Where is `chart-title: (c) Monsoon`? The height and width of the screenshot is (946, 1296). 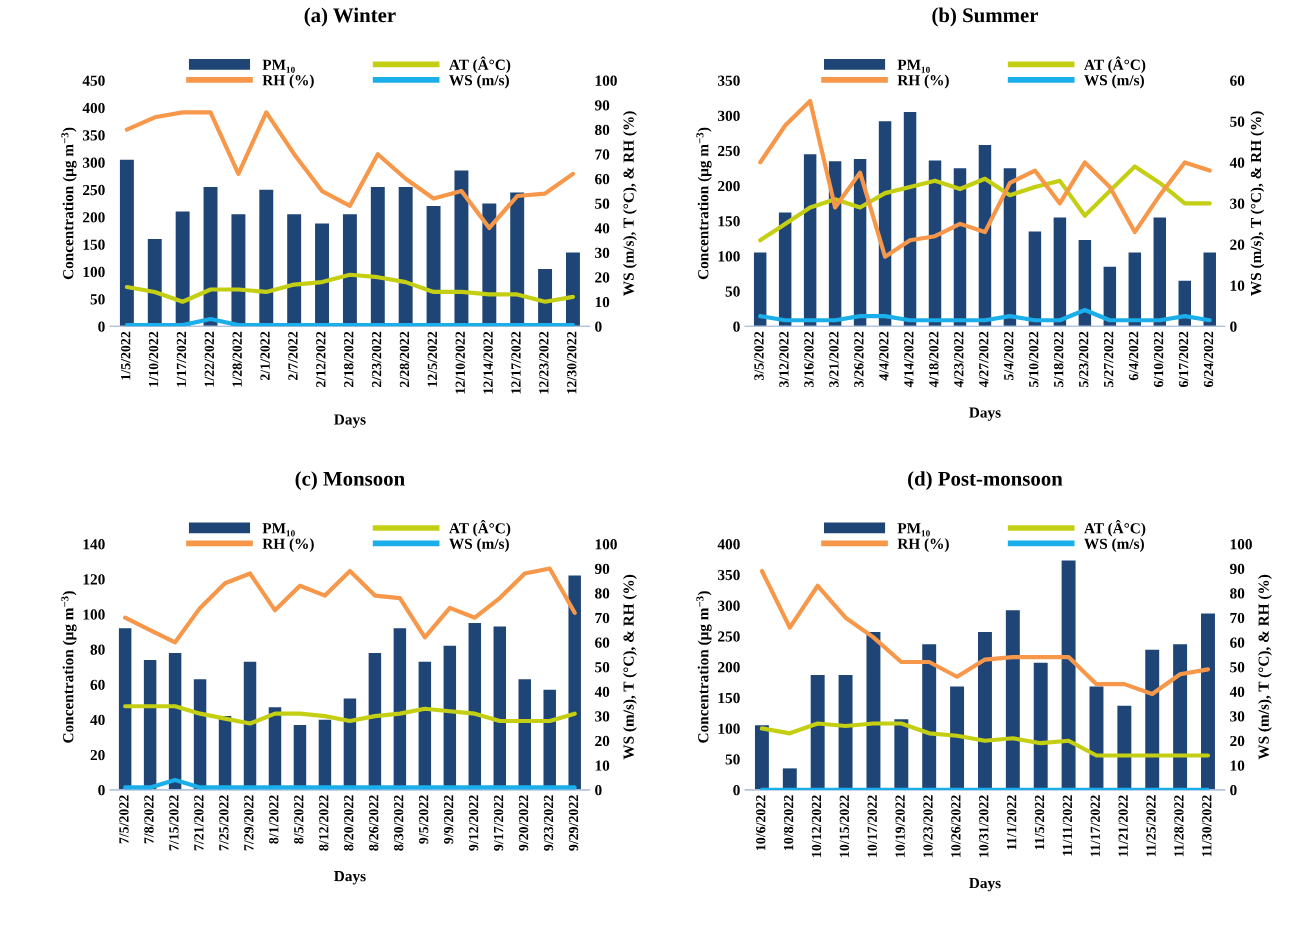 chart-title: (c) Monsoon is located at coordinates (350, 481).